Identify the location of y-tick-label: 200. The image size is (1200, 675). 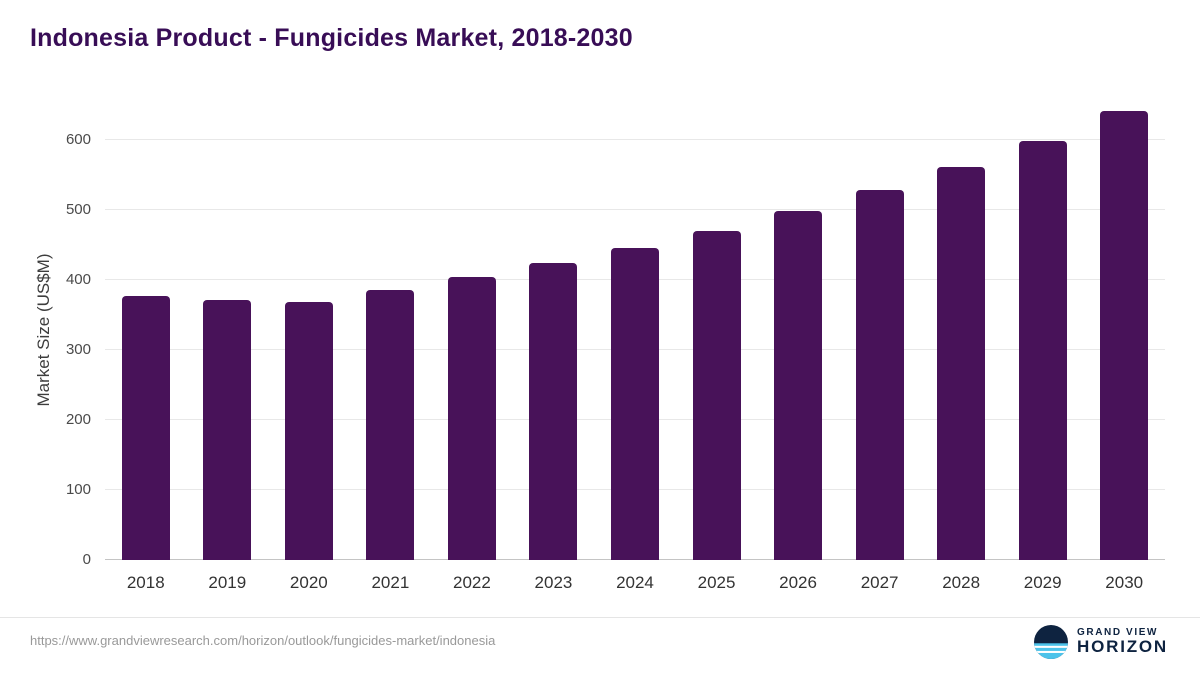
(78, 419).